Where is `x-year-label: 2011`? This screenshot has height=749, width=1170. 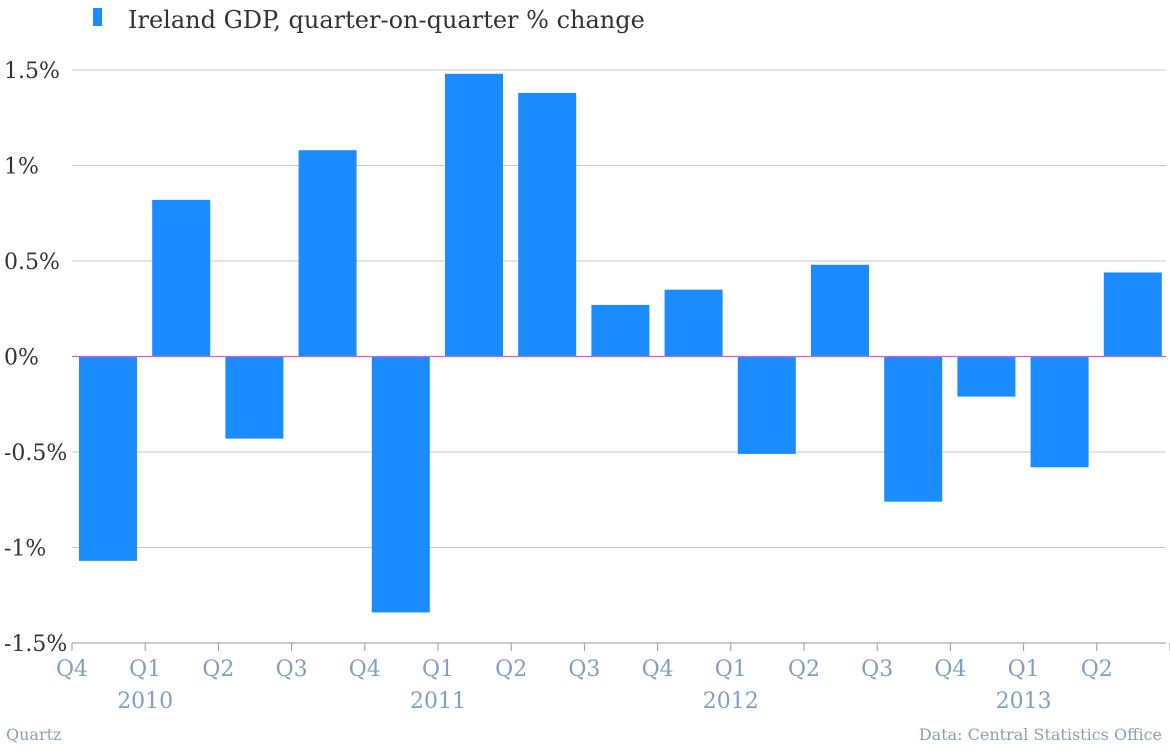 x-year-label: 2011 is located at coordinates (438, 701).